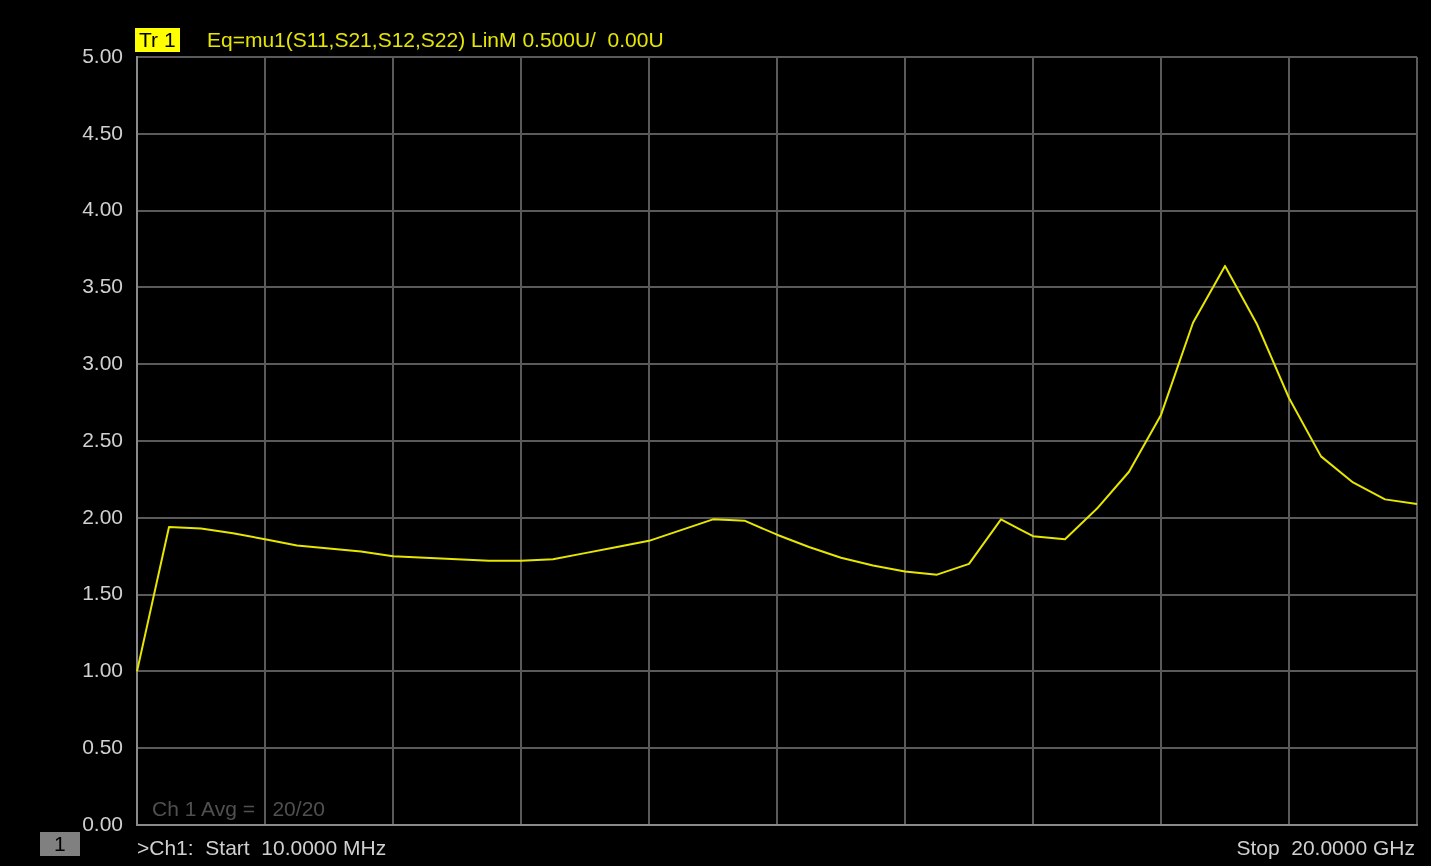 The height and width of the screenshot is (866, 1431). I want to click on y-tick-label: 3.50, so click(102, 286).